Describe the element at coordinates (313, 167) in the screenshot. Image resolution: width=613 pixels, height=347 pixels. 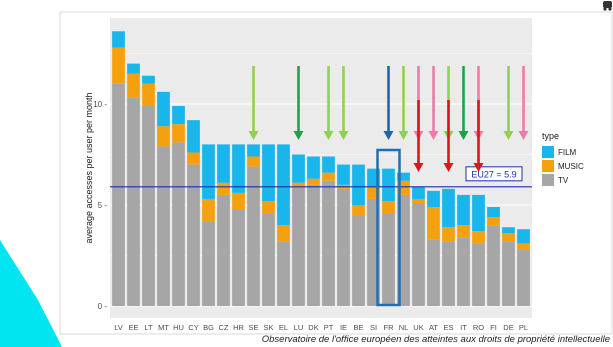
I see `bar-film-dk` at that location.